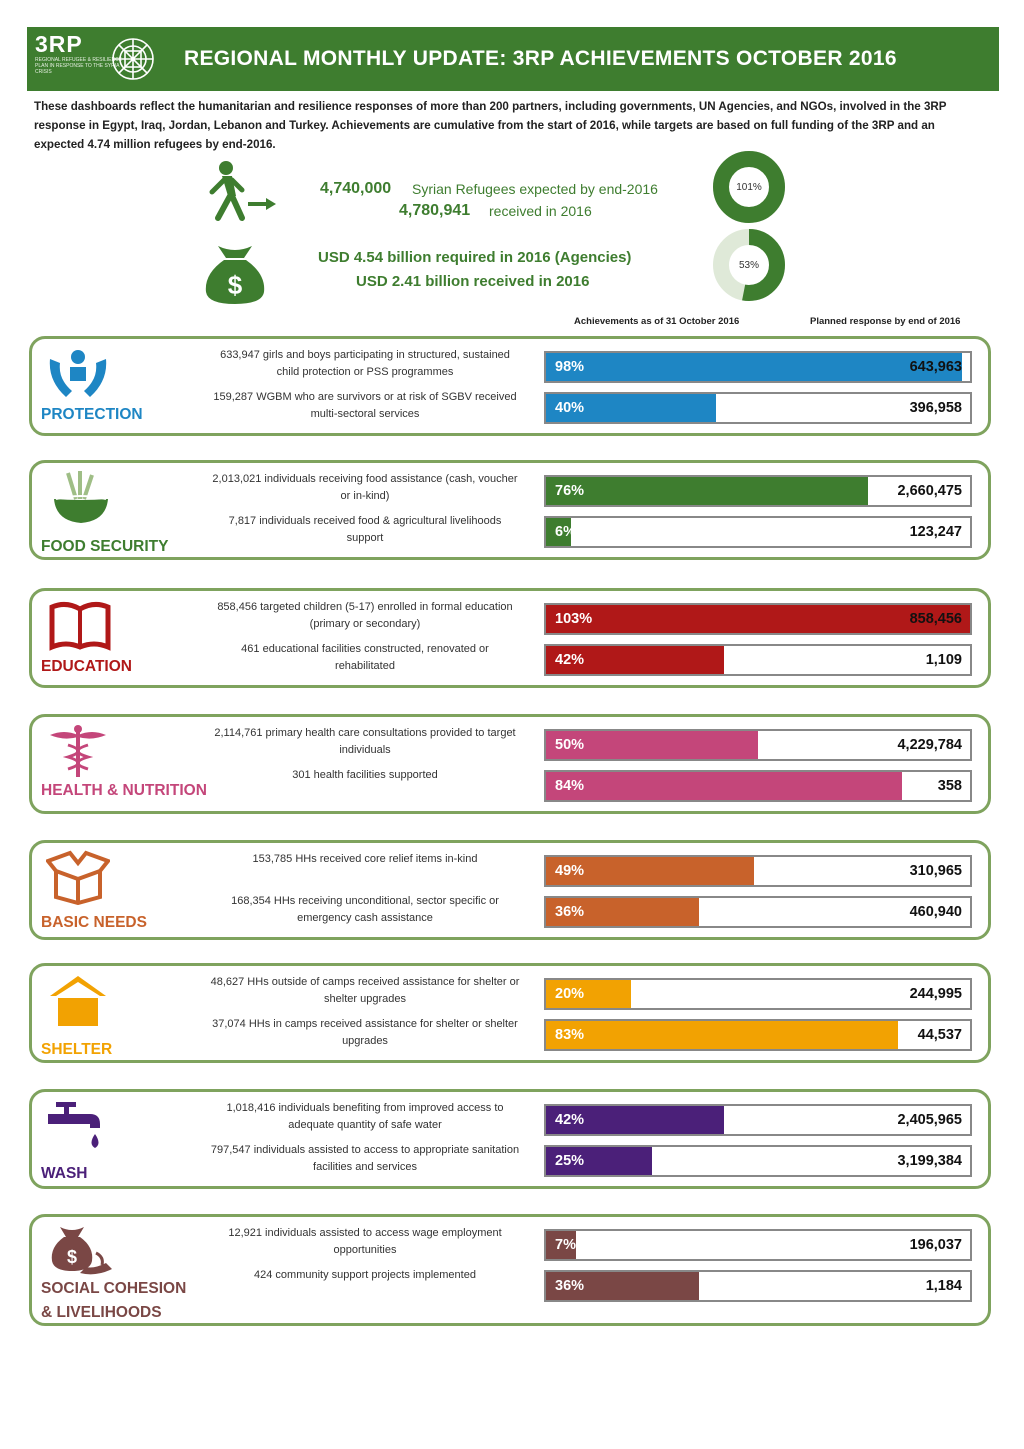 The width and height of the screenshot is (1024, 1449). Describe the element at coordinates (749, 187) in the screenshot. I see `refugees-donut: 101%` at that location.